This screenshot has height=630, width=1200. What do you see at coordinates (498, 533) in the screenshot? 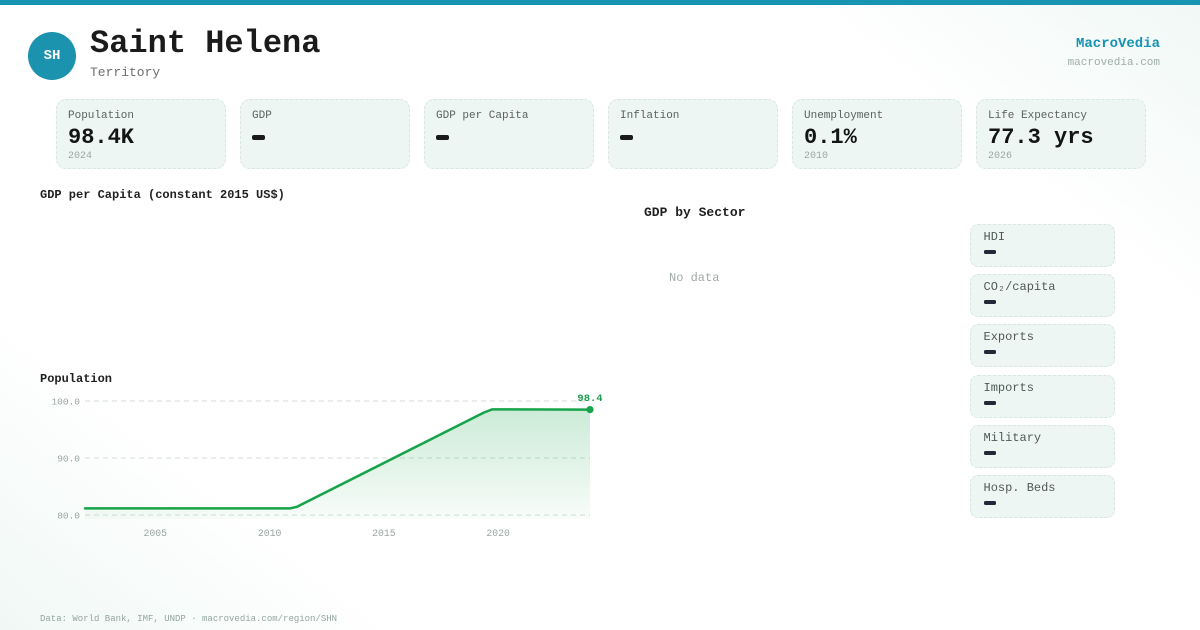
I see `svg-text: 2020` at bounding box center [498, 533].